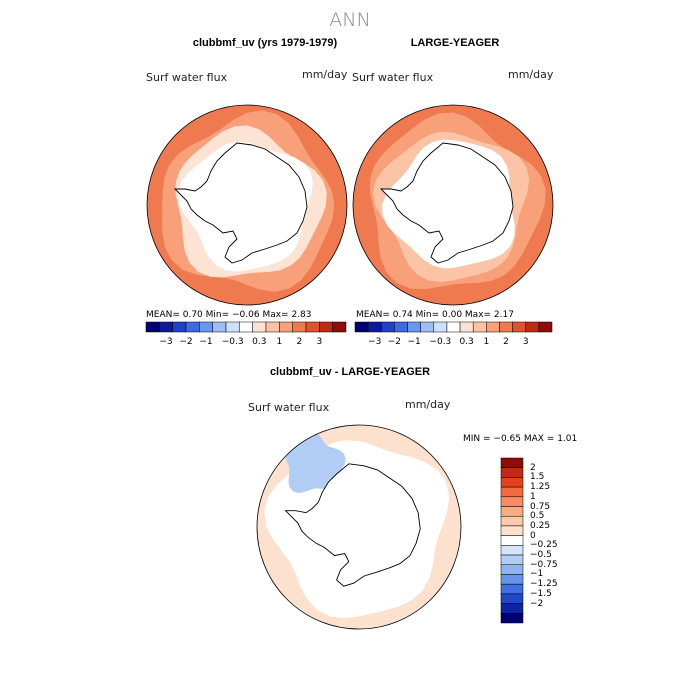 The image size is (700, 700). Describe the element at coordinates (246, 343) in the screenshot. I see `colorbar-panel1-ticks: −3 −2 −1 −0.3 0.3 1 2 3` at that location.